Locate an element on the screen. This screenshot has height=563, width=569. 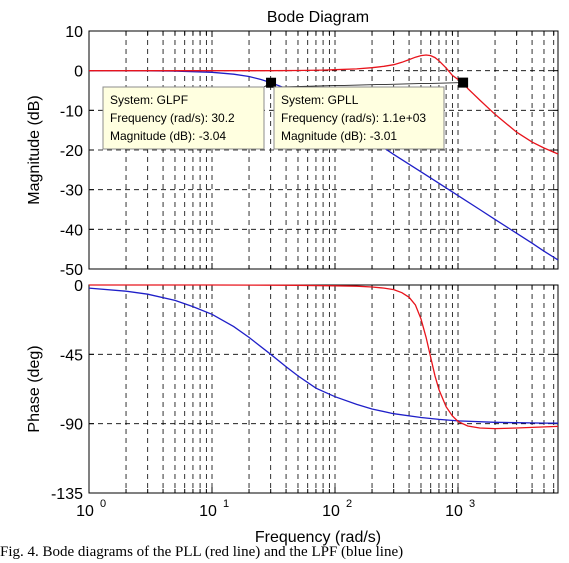
chart-title: Bode Diagram is located at coordinates (318, 17).